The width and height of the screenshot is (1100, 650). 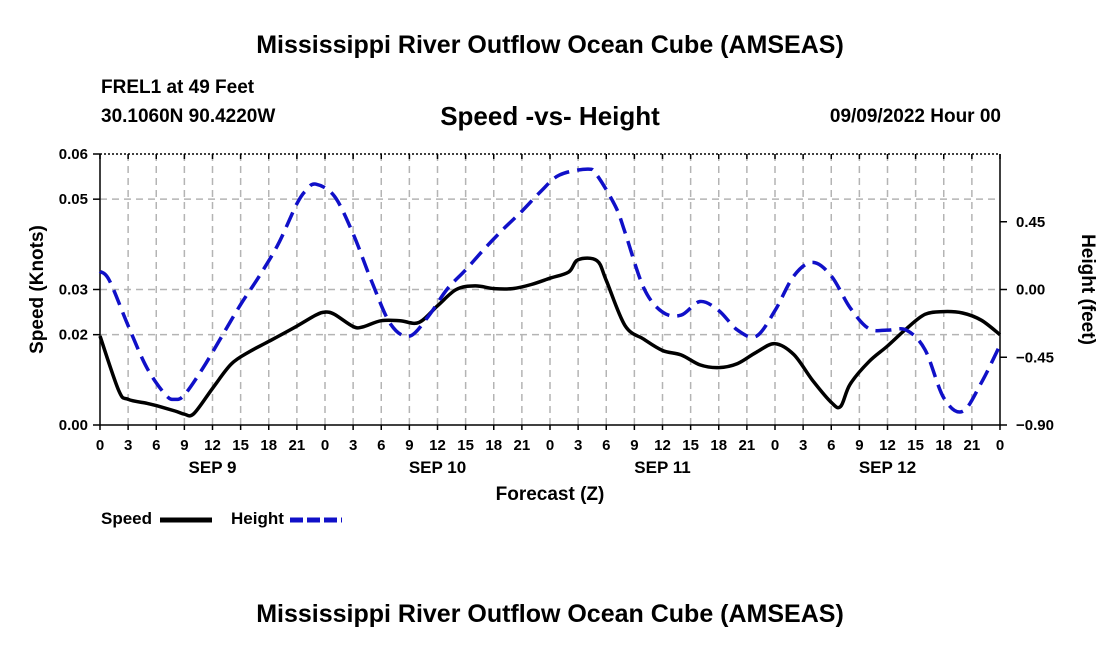 What do you see at coordinates (188, 116) in the screenshot?
I see `station-coordinates: 30.1060N 90.4220W` at bounding box center [188, 116].